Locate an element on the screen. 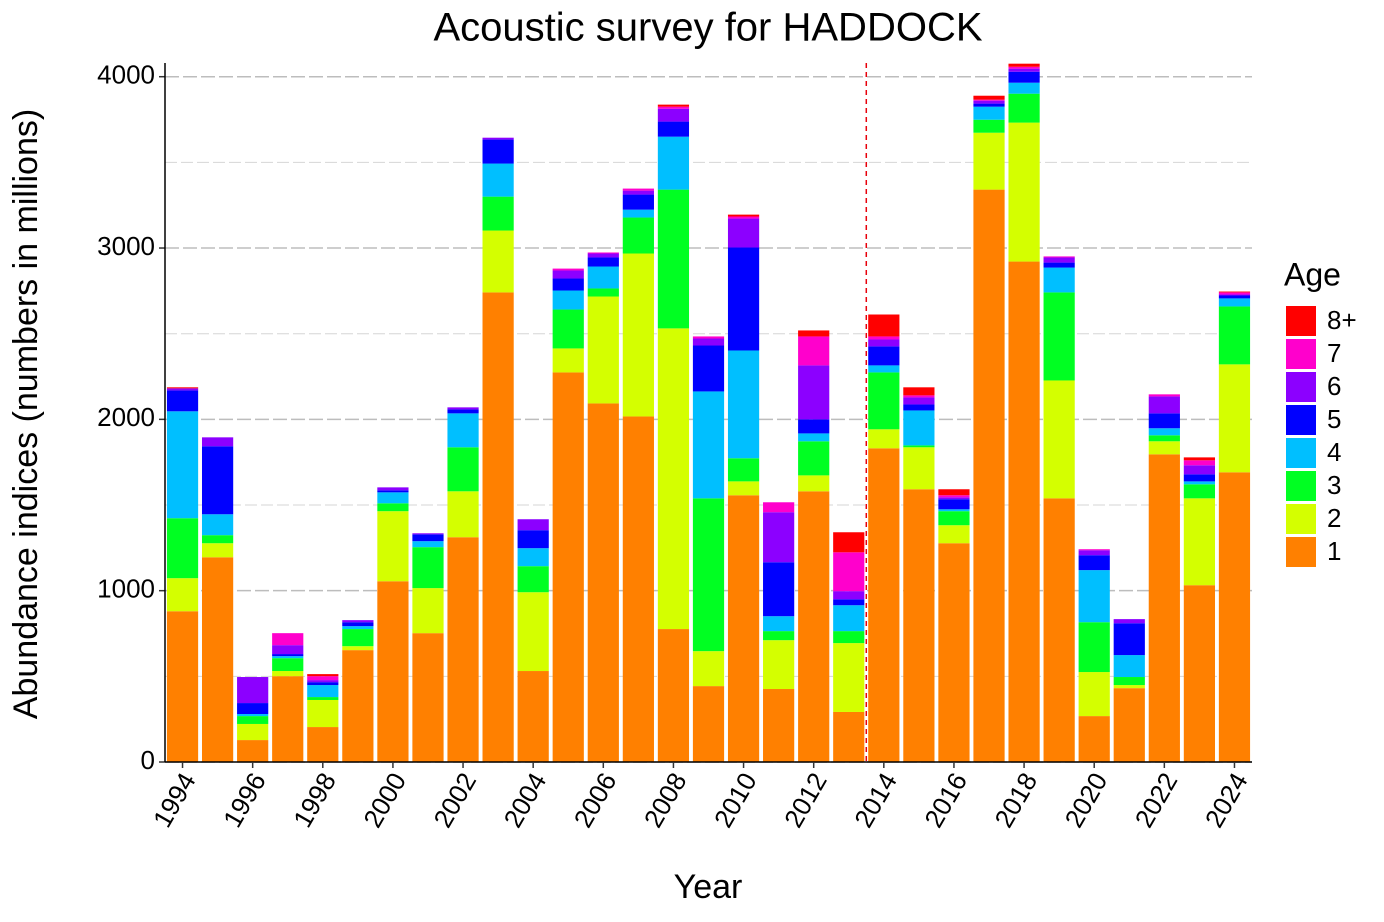 The image size is (1384, 922). x-tick-label: 2008 is located at coordinates (665, 799).